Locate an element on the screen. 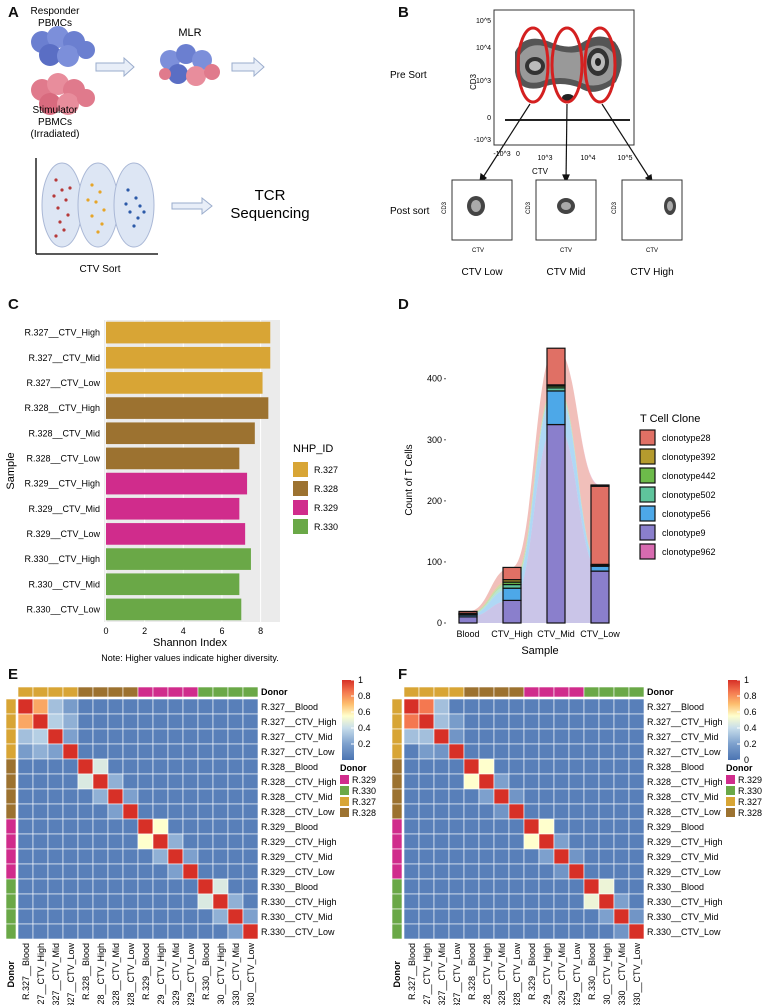 The height and width of the screenshot is (1005, 768). bar-Blood-clonotype28 is located at coordinates (468, 612).